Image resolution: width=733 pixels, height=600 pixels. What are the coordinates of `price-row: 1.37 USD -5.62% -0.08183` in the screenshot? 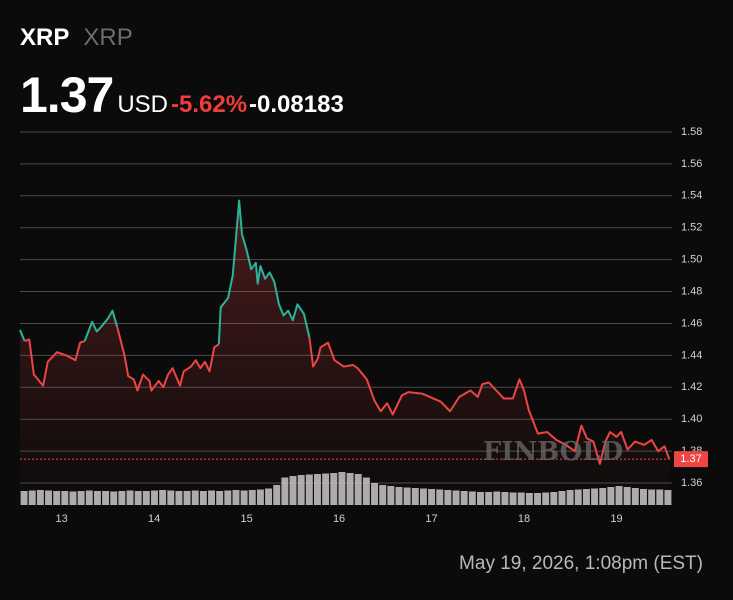 It's located at (182, 95).